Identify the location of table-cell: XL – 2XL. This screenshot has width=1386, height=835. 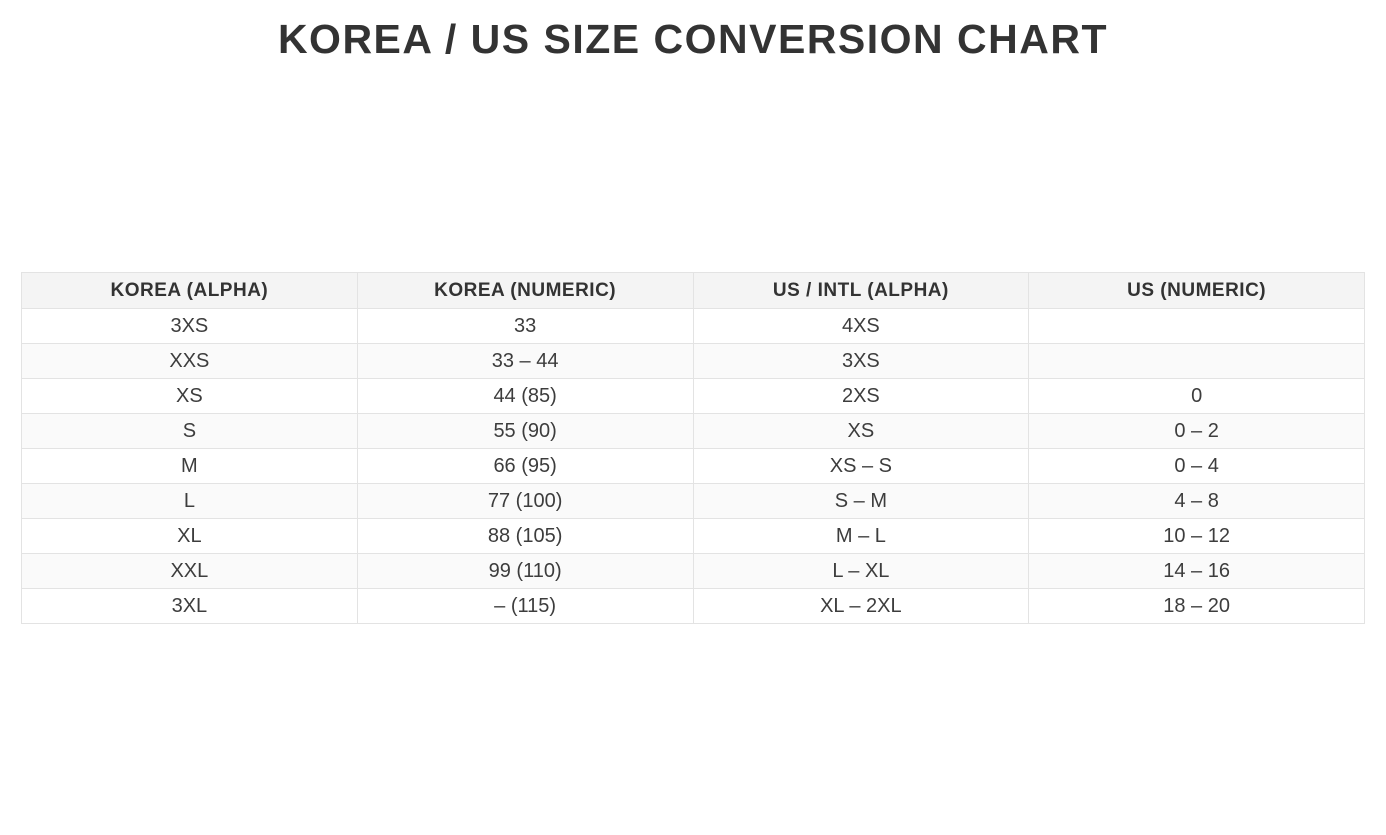
(861, 606).